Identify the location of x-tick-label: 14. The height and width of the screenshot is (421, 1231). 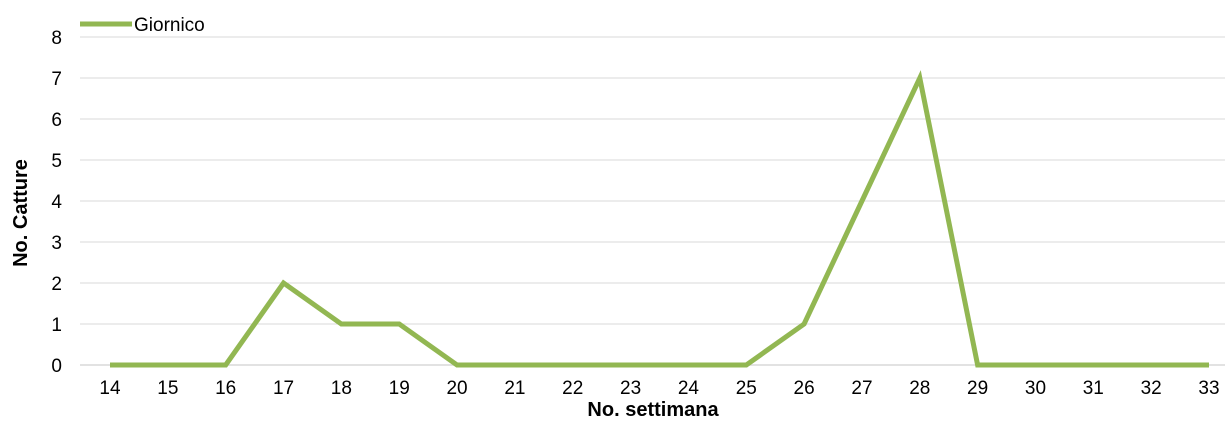
(110, 388).